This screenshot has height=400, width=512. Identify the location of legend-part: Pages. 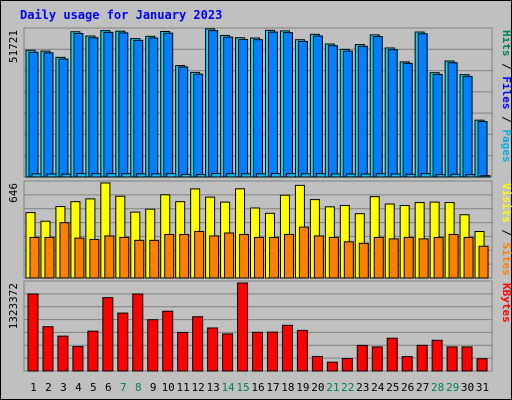
(506, 145).